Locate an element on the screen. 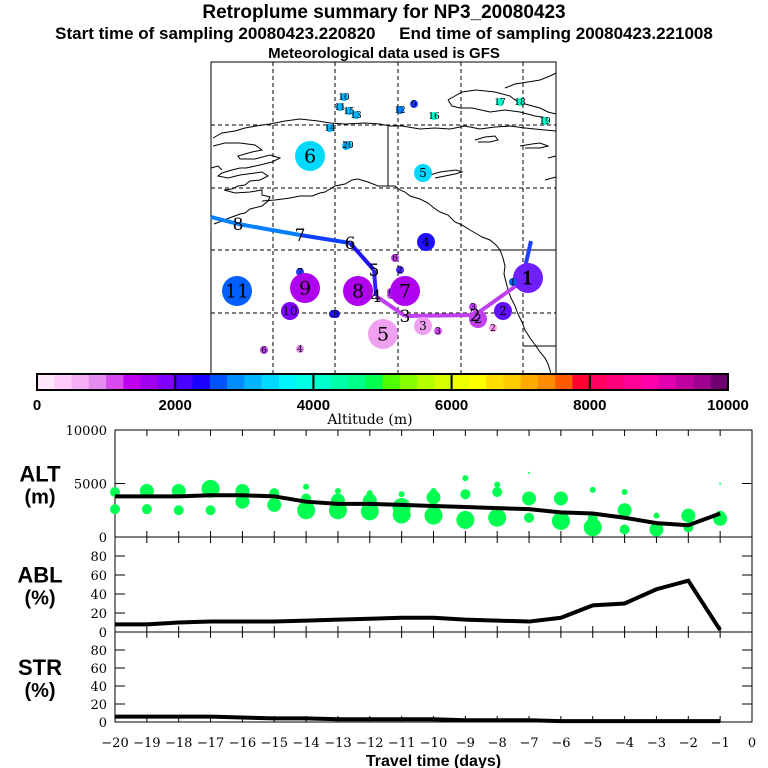  colorbar-tick-label: 2000 is located at coordinates (175, 405).